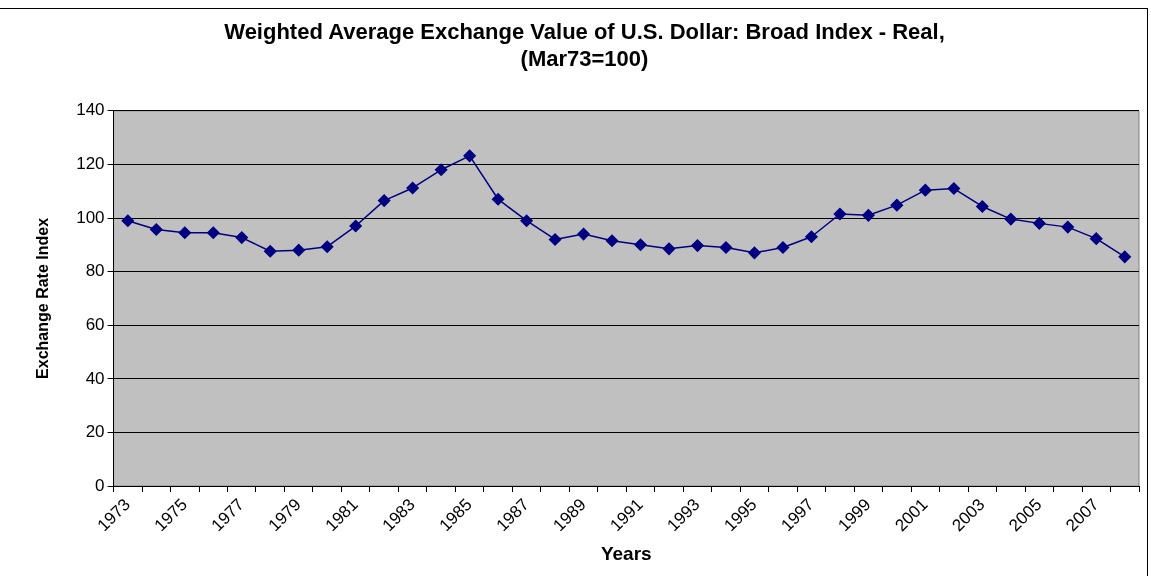  Describe the element at coordinates (90, 217) in the screenshot. I see `y-tick-label: 100` at that location.